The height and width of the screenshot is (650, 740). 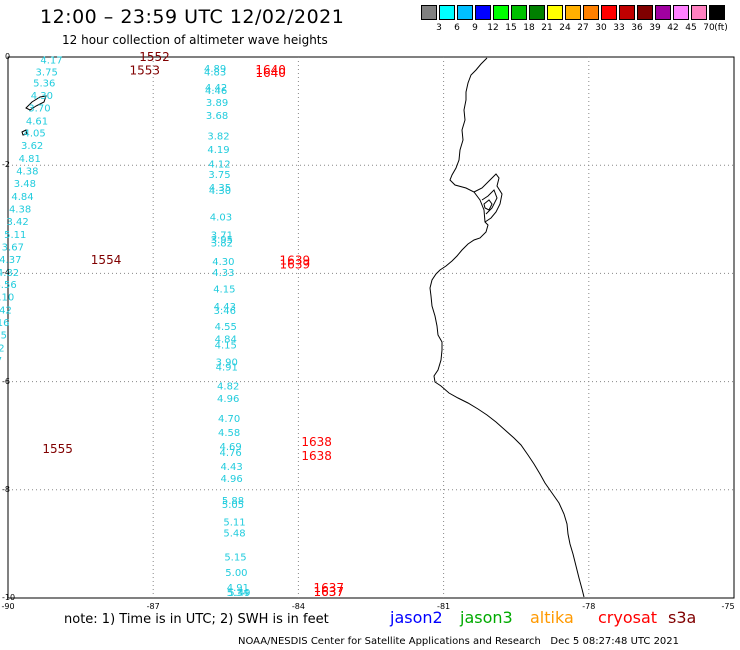 I want to click on colorbar-label: 39, so click(x=655, y=28).